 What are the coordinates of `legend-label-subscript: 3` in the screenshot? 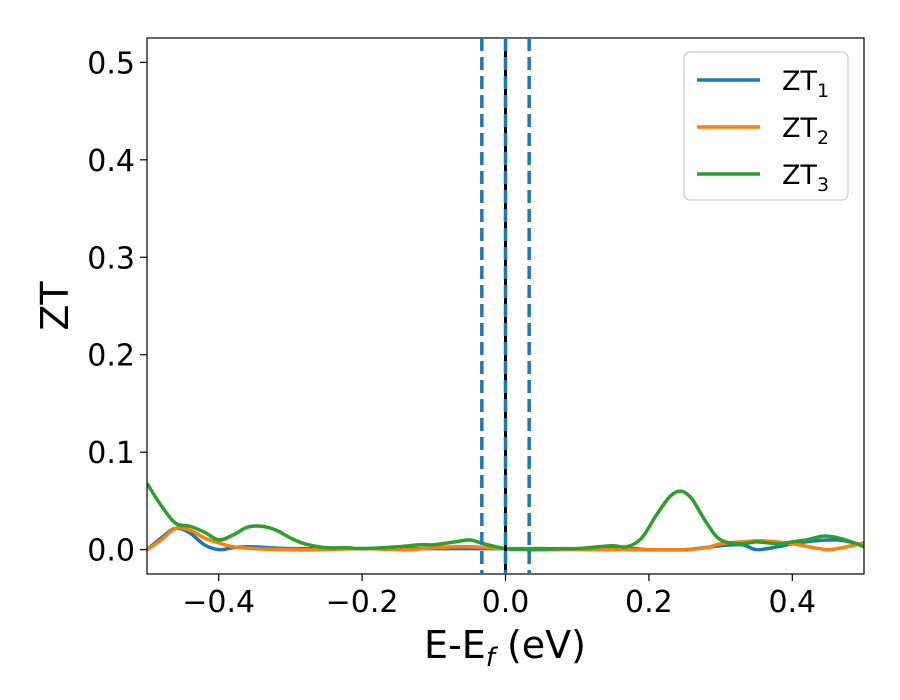 It's located at (823, 185).